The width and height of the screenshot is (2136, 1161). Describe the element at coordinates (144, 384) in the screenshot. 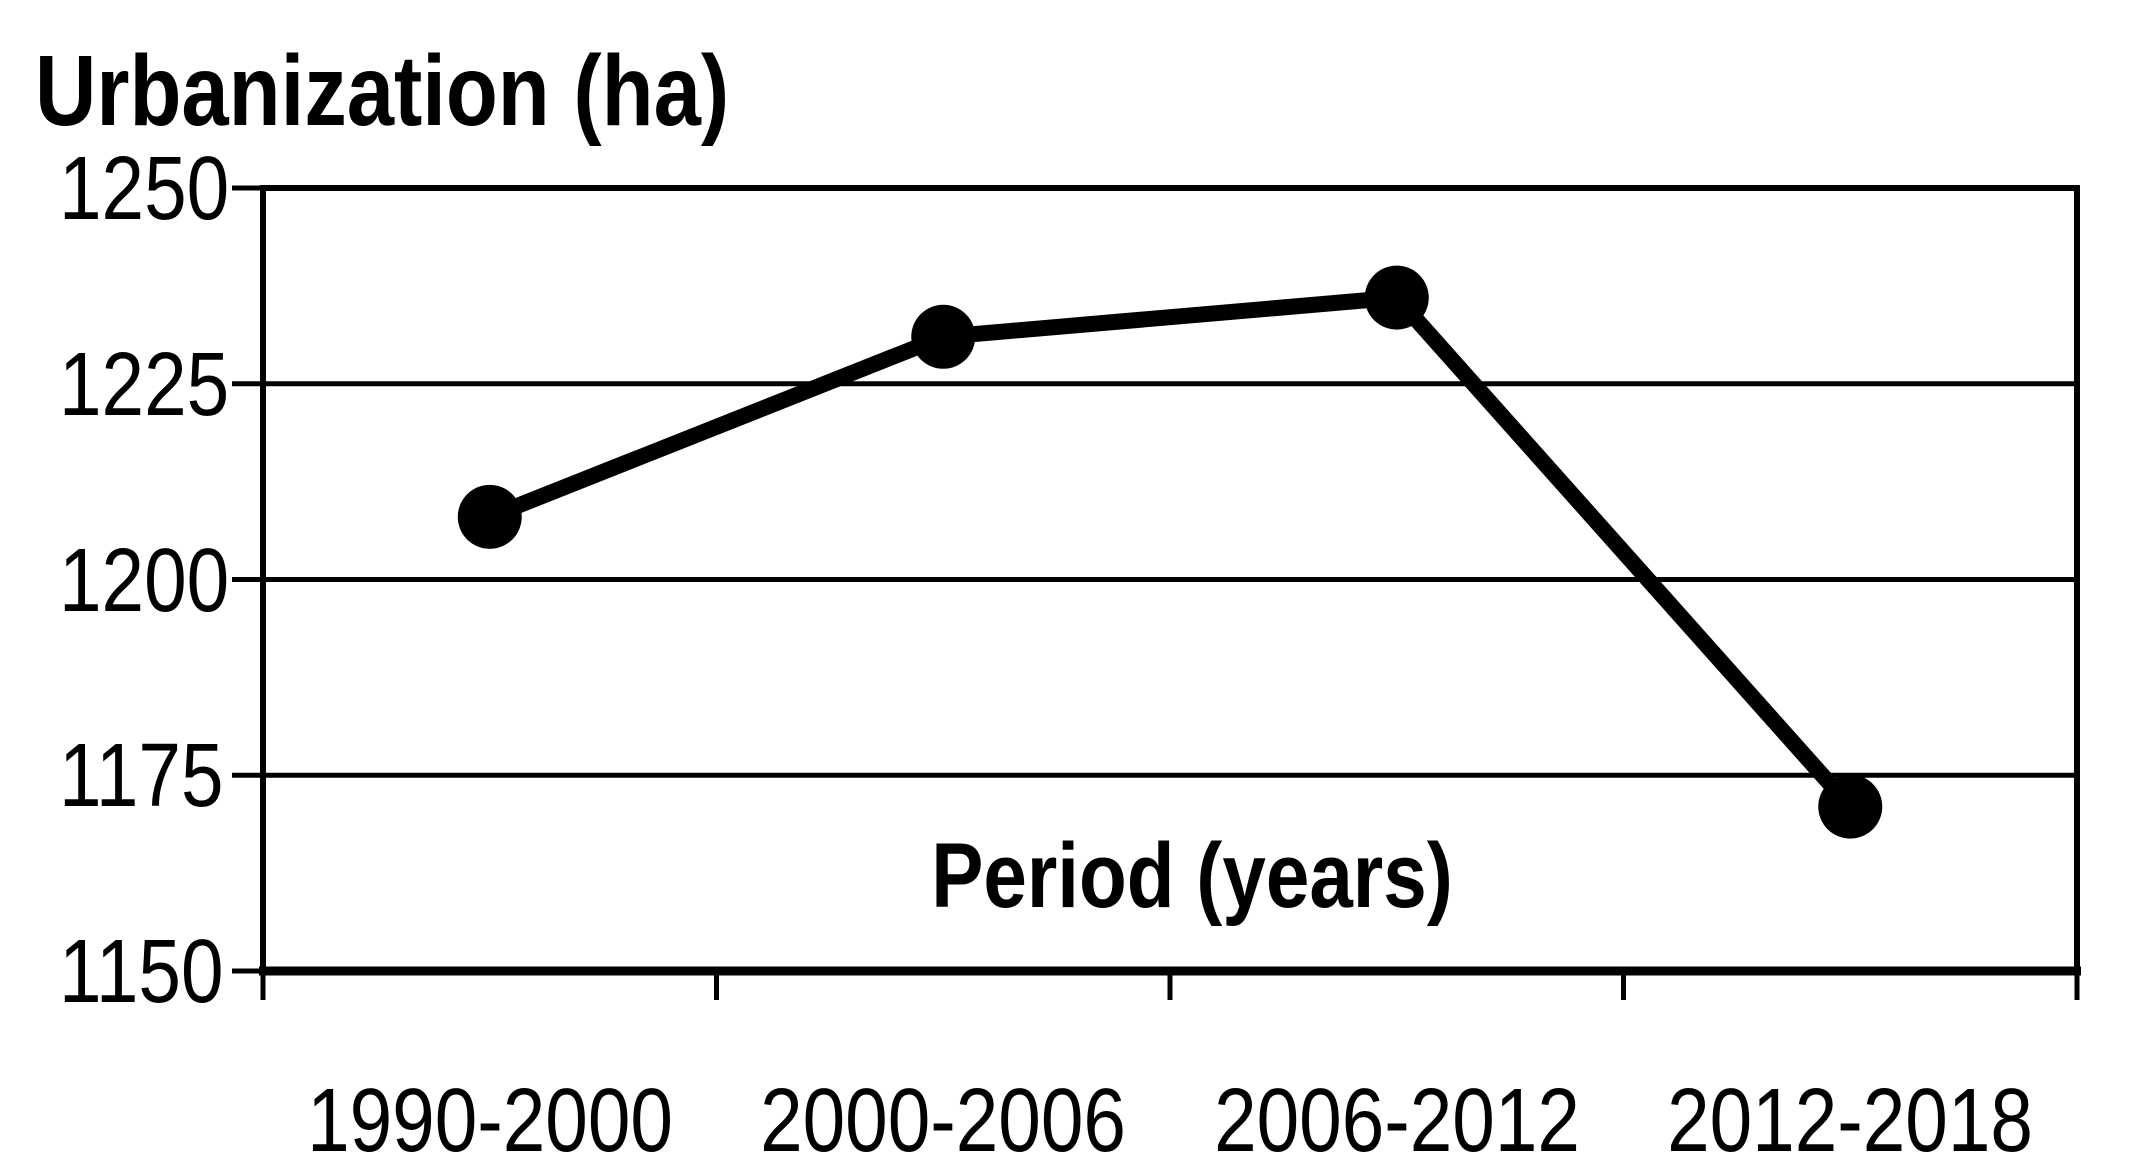

I see `y-tick-label: 1225` at that location.